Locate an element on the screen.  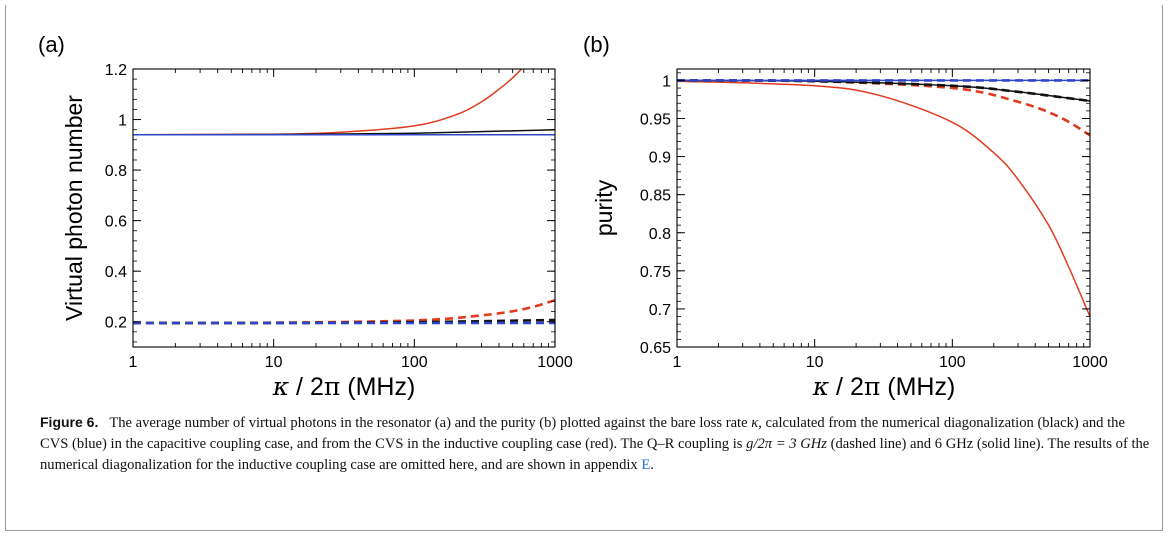
y-tick-label: 0.95 is located at coordinates (655, 120).